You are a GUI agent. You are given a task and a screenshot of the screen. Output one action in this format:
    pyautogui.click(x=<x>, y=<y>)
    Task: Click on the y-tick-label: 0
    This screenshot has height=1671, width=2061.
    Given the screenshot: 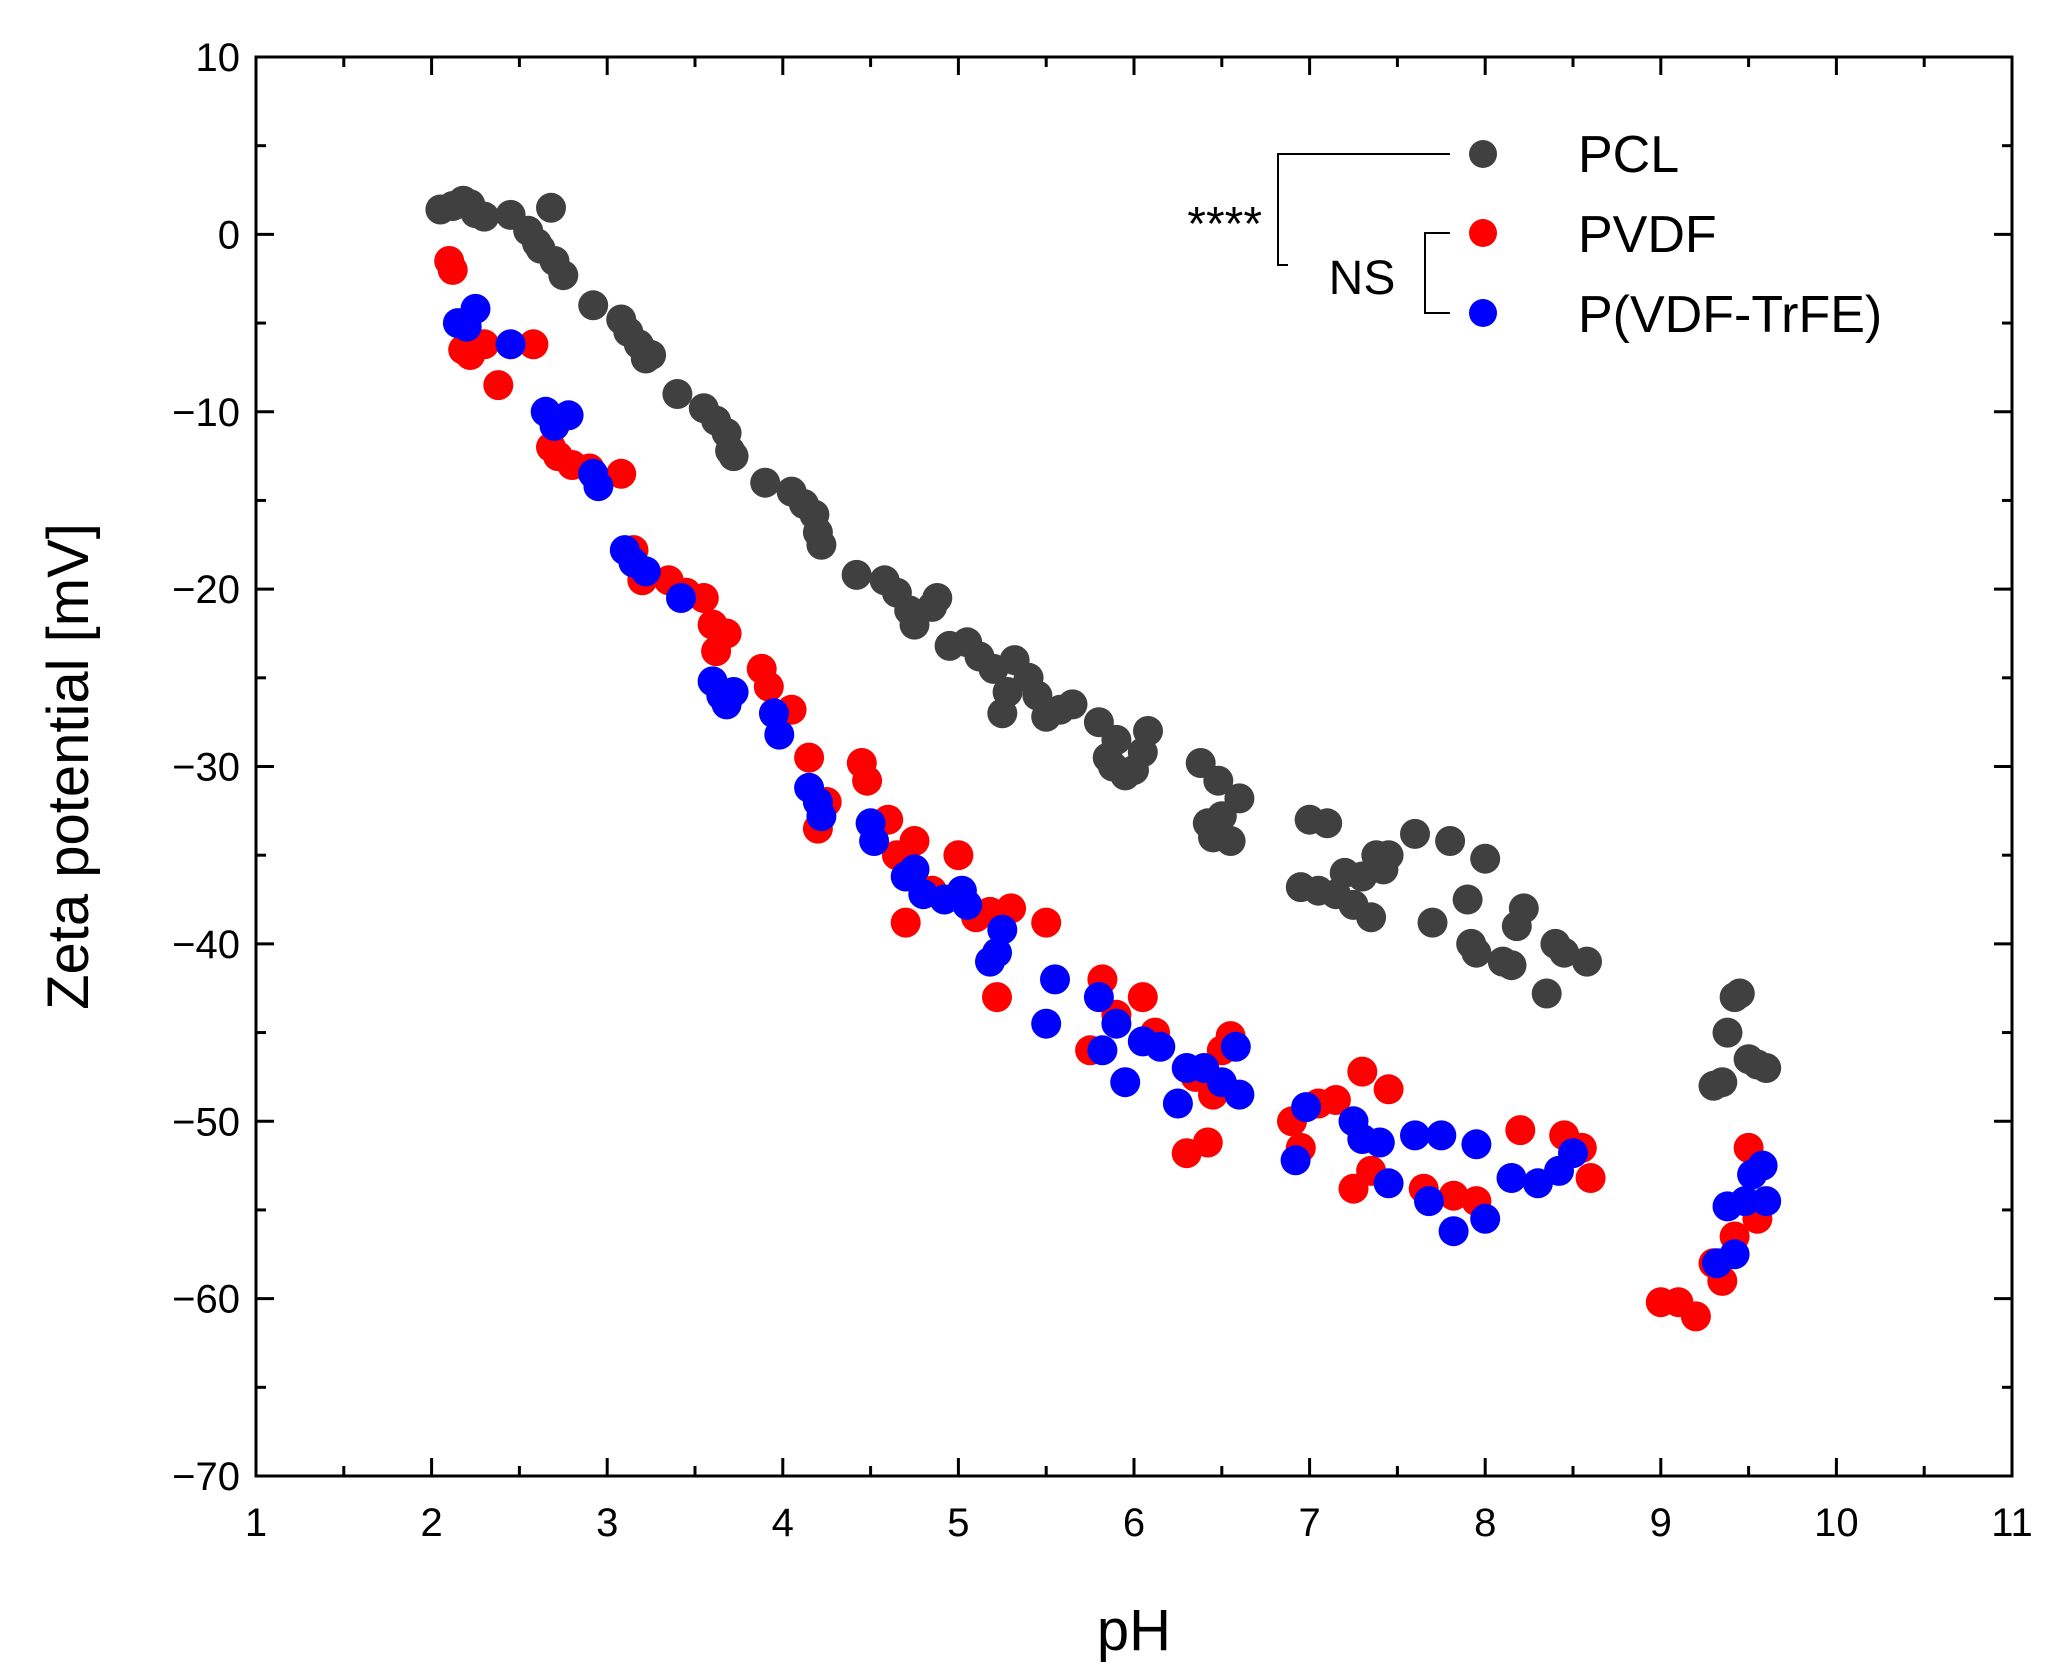 What is the action you would take?
    pyautogui.click(x=229, y=235)
    